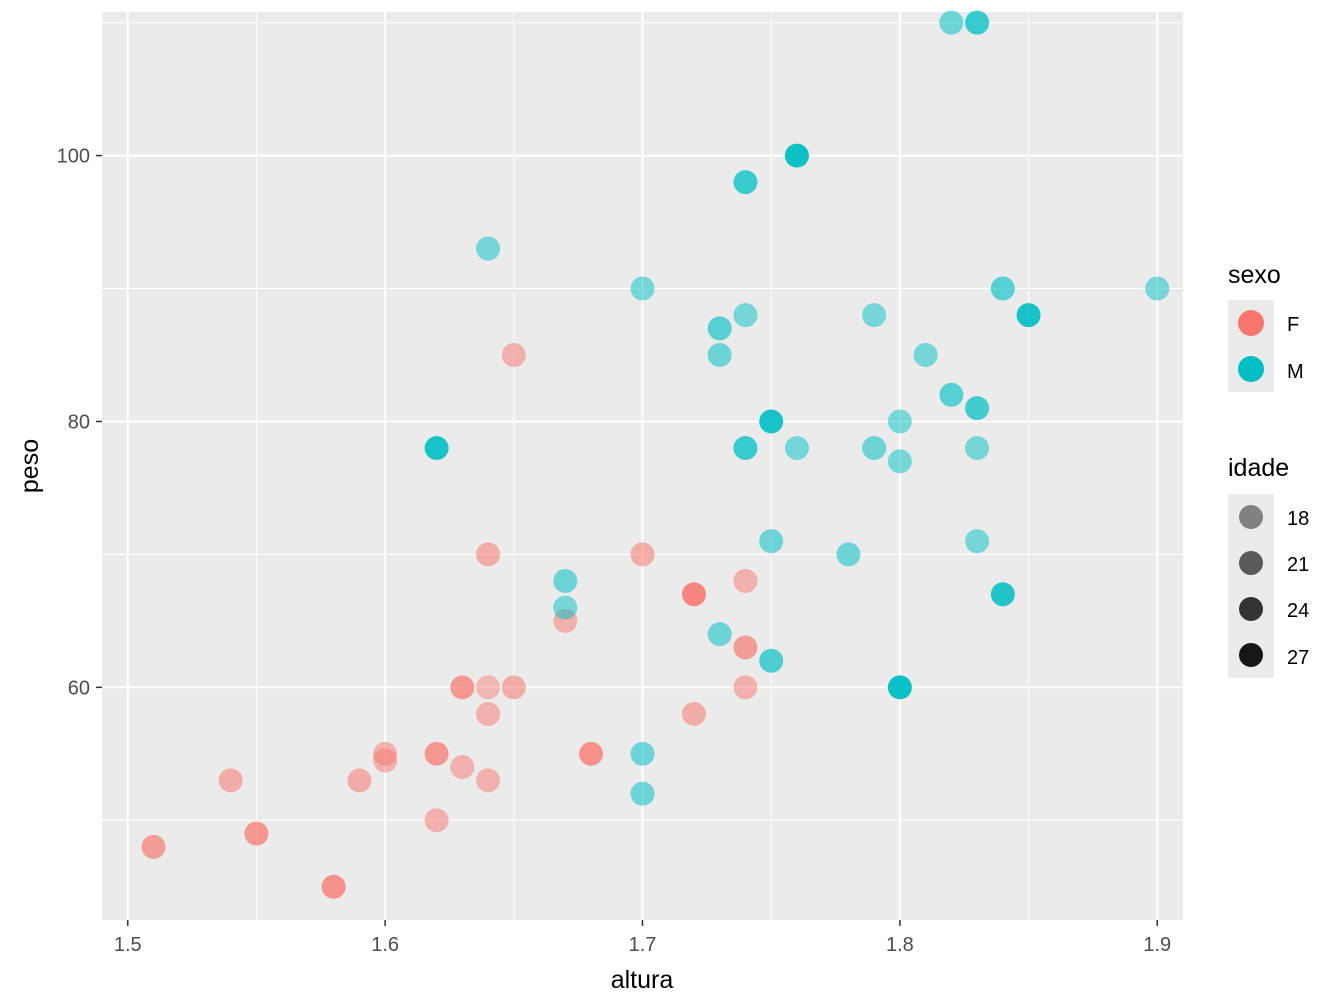 The height and width of the screenshot is (1008, 1344). Describe the element at coordinates (128, 945) in the screenshot. I see `x-tick-label: 1.5` at that location.